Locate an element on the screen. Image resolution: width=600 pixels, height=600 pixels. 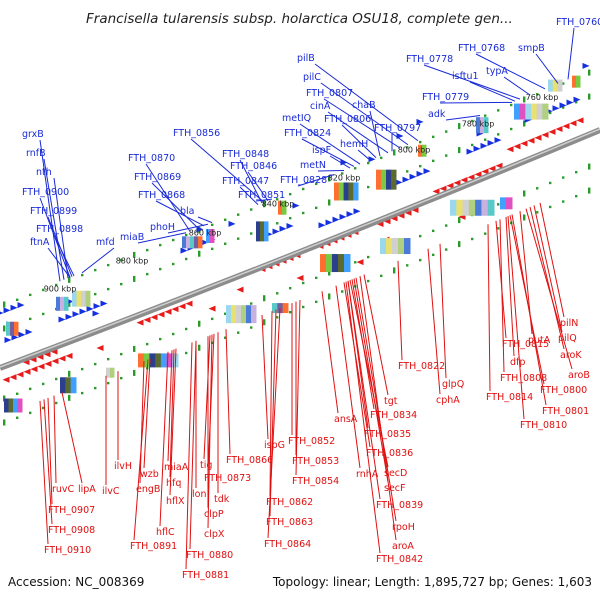
gene-label: wzb is located at coordinates (149, 474).